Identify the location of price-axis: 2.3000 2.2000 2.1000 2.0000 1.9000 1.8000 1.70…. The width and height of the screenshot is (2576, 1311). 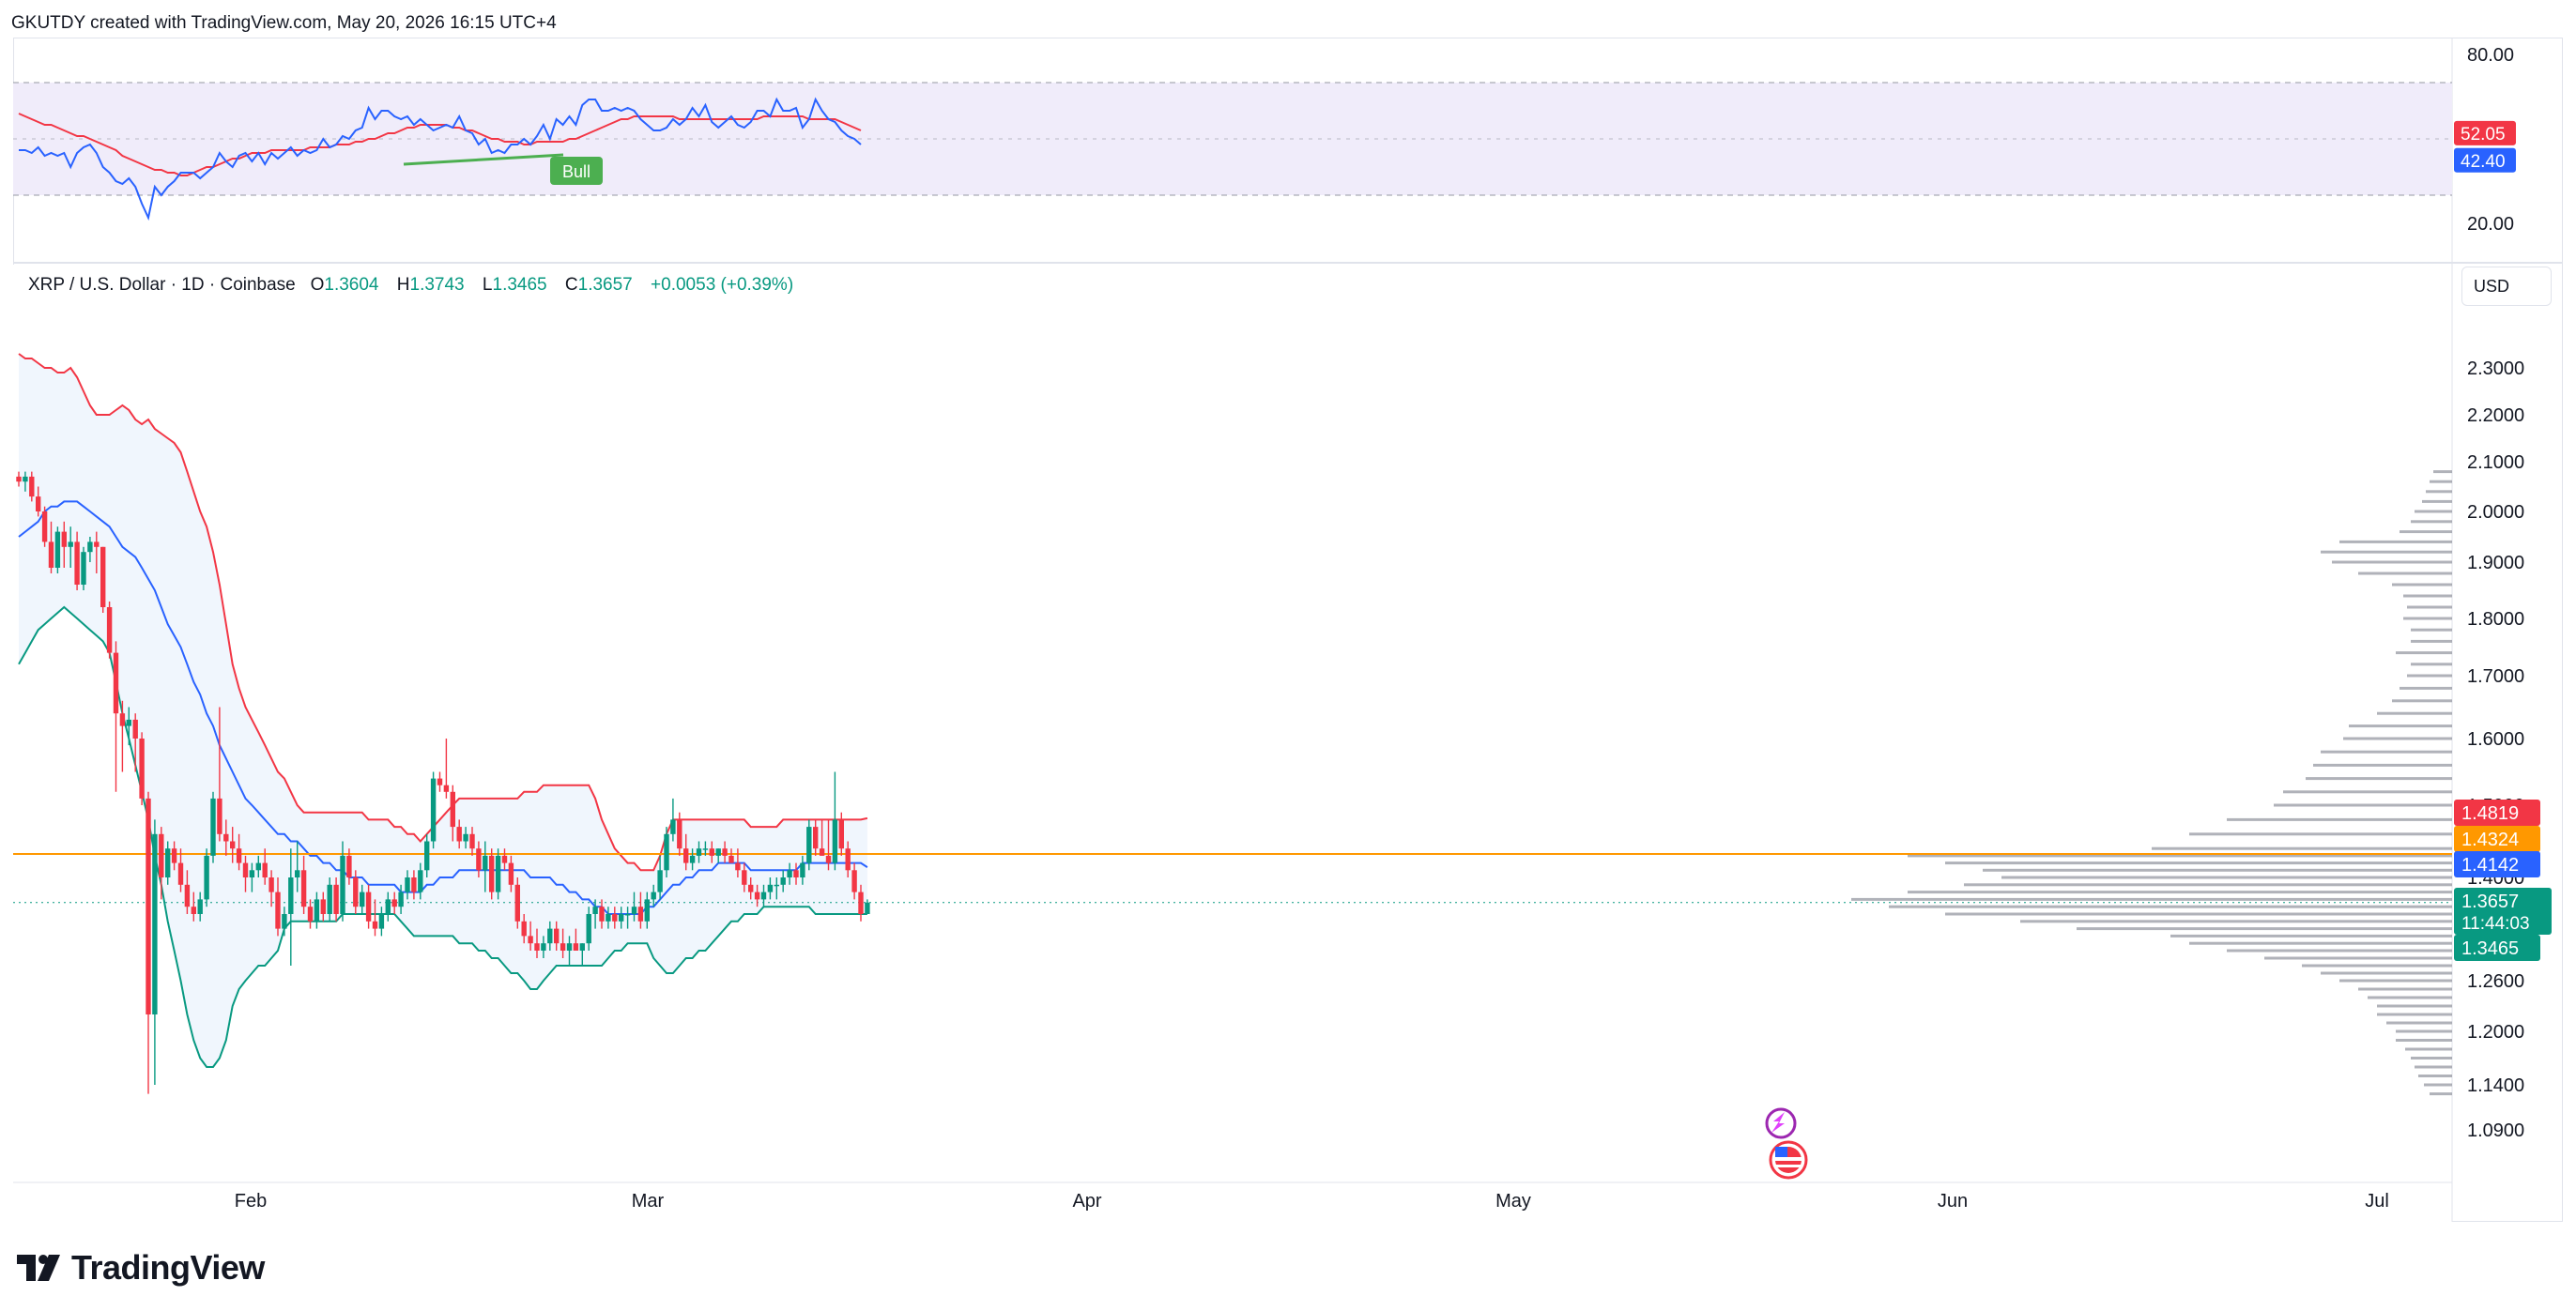
(2495, 749).